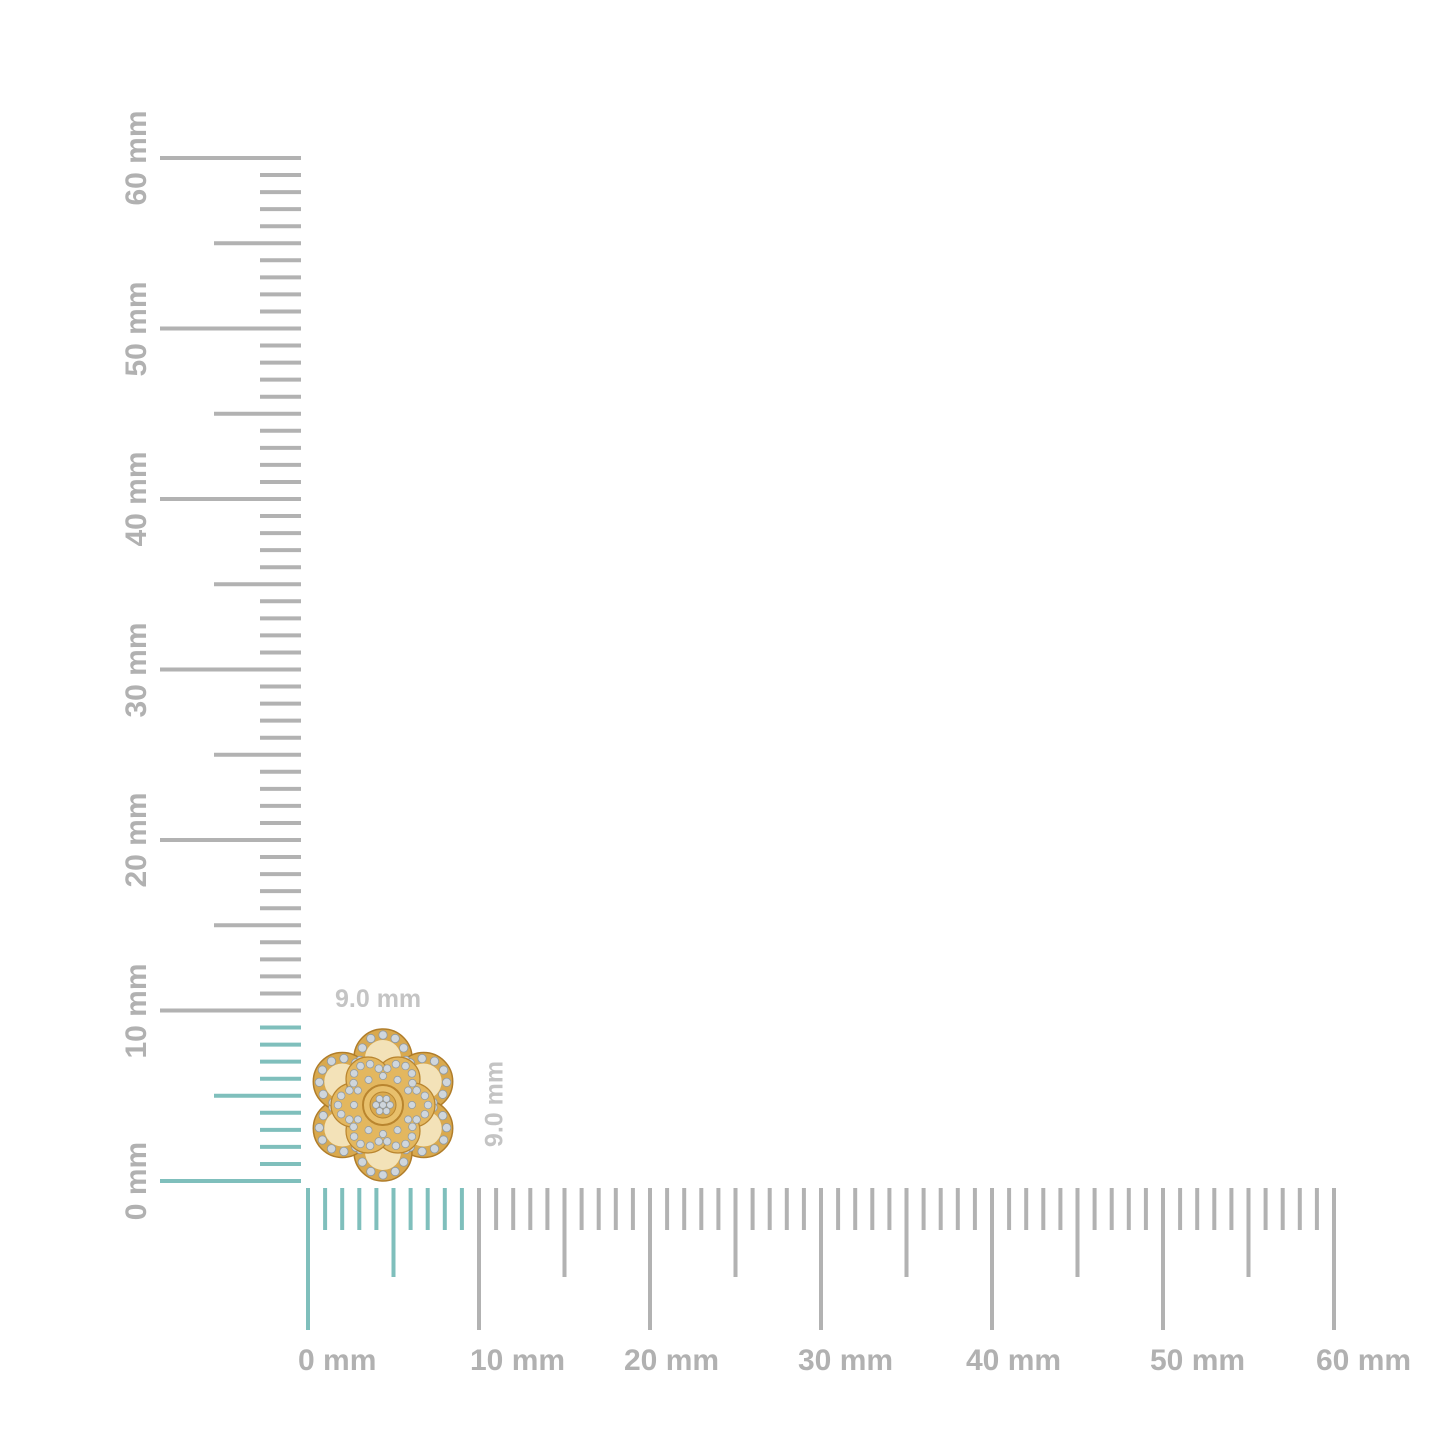 The width and height of the screenshot is (1445, 1445). Describe the element at coordinates (378, 999) in the screenshot. I see `width-dimension-label: 9.0 mm` at that location.